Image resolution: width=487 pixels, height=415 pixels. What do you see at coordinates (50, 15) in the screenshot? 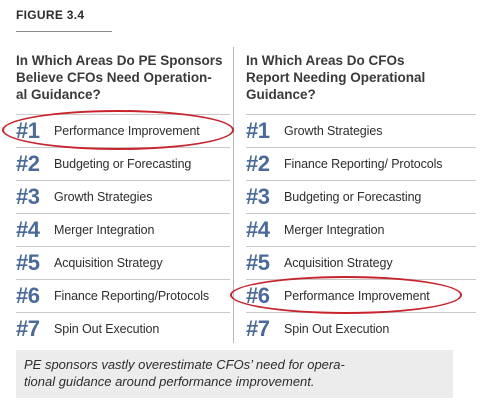
I see `figure-label: FIGURE 3.4` at bounding box center [50, 15].